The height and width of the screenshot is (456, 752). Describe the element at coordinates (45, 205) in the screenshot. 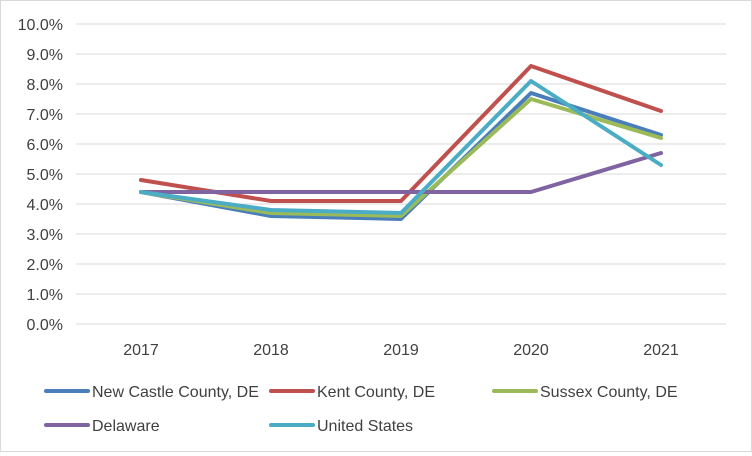

I see `y-tick-label: 4.0%` at that location.